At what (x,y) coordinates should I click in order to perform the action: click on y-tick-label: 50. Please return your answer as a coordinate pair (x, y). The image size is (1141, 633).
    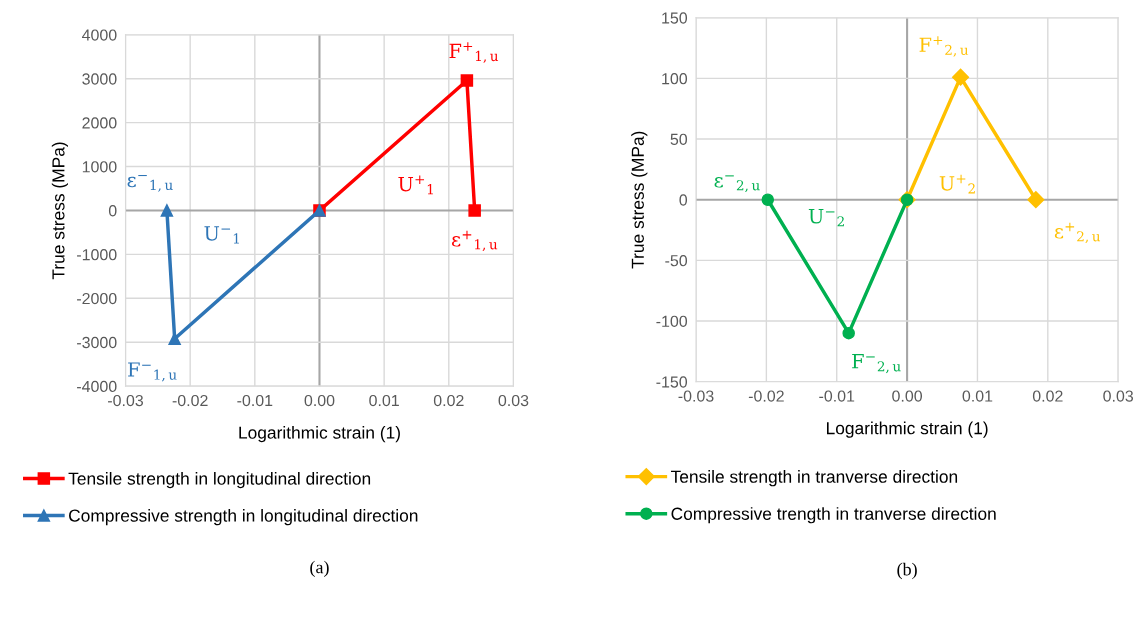
    Looking at the image, I should click on (679, 139).